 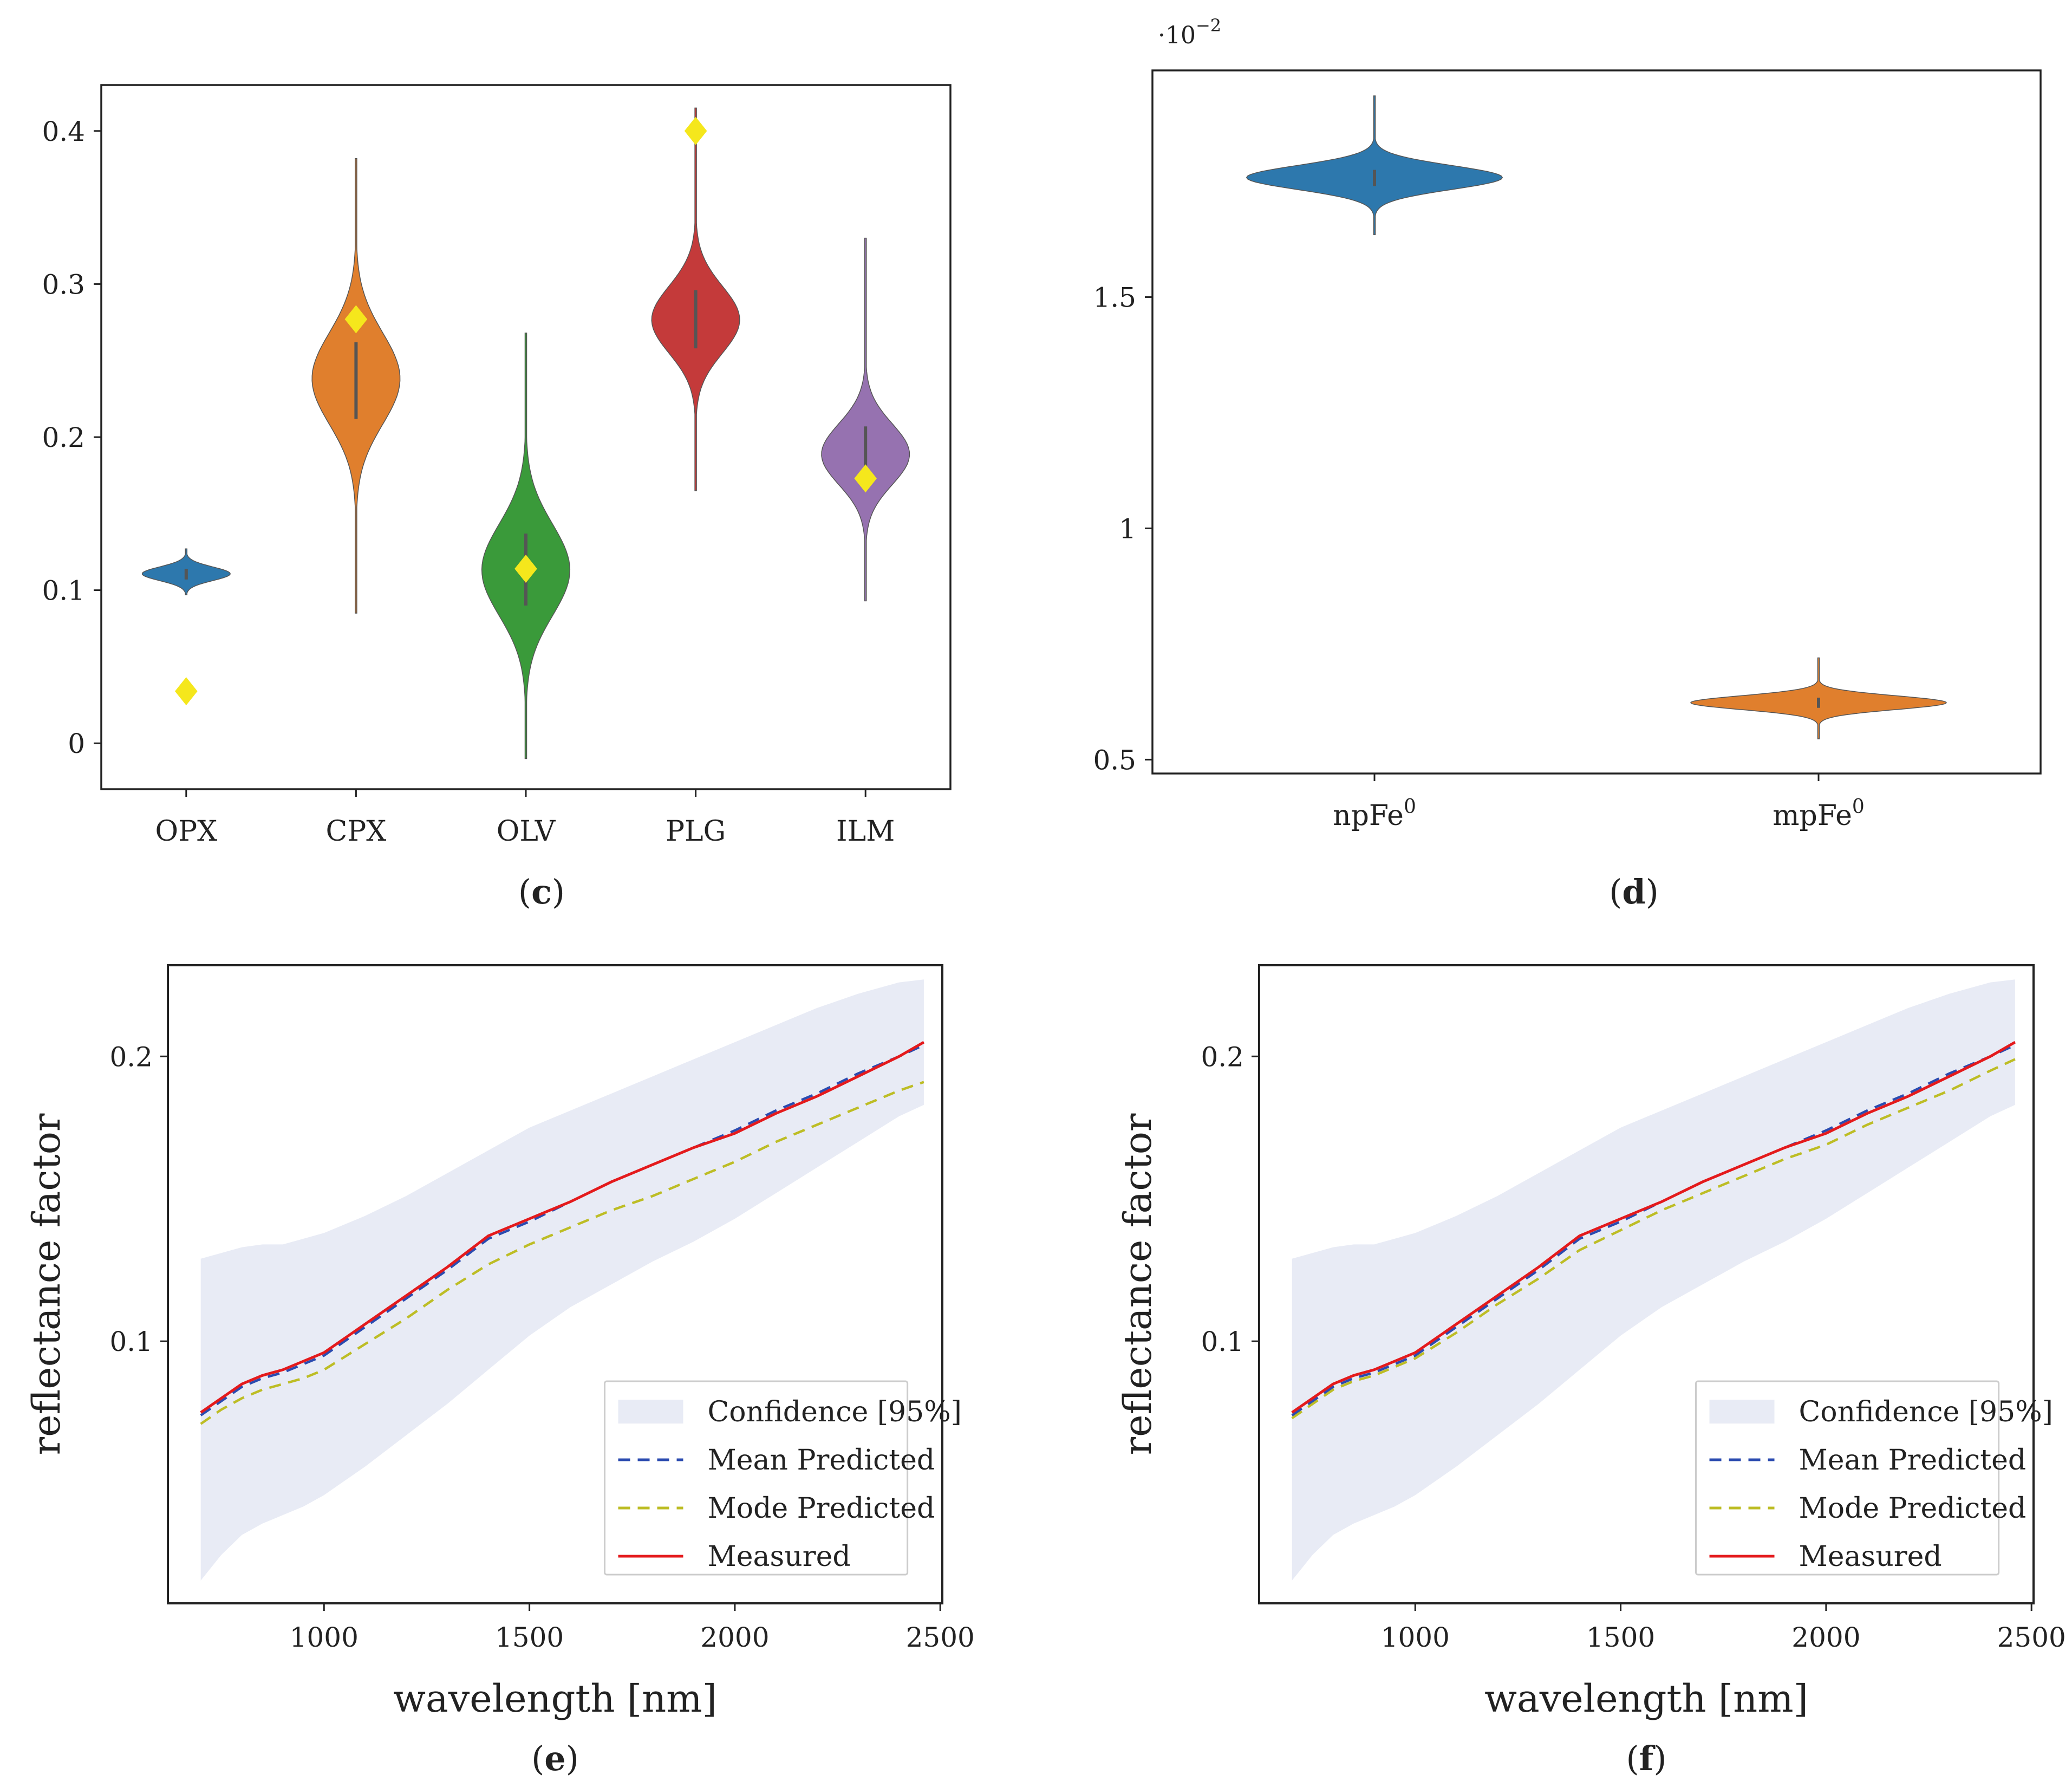 I want to click on panel-caption: (e), so click(x=555, y=1758).